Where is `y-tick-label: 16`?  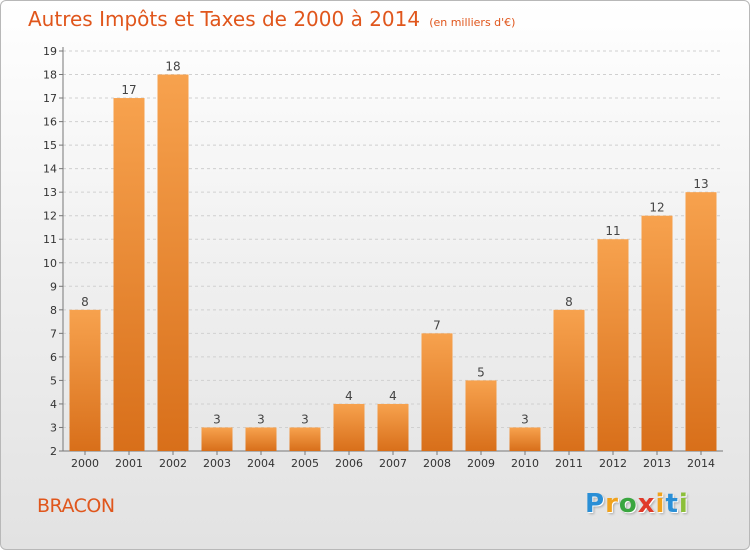
y-tick-label: 16 is located at coordinates (50, 122).